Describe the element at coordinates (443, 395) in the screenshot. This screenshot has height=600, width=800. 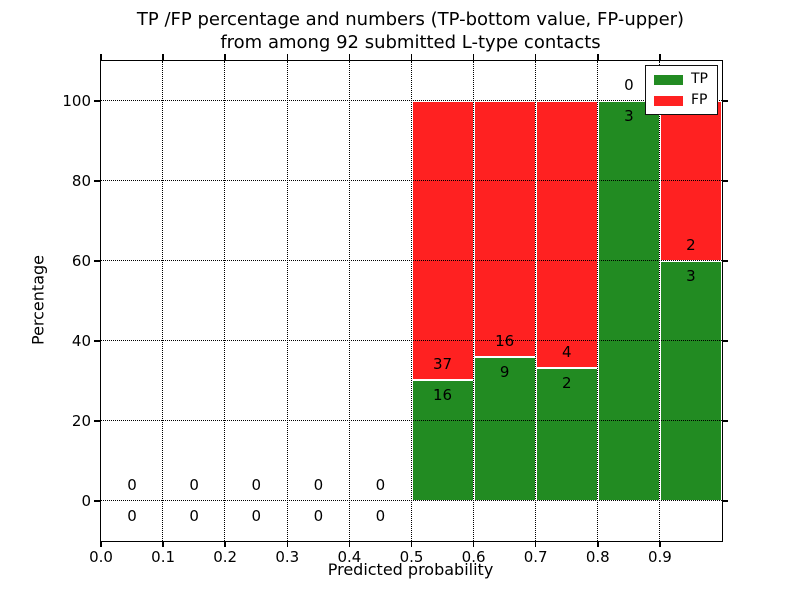
I see `tp-count-label: 16` at that location.